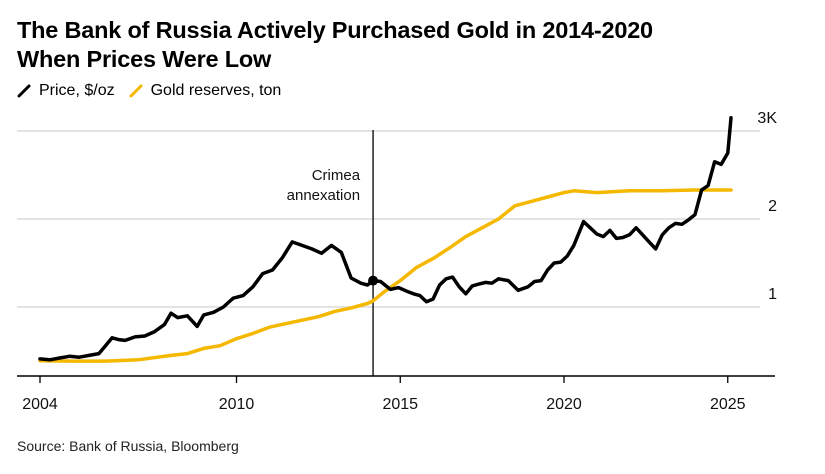  Describe the element at coordinates (772, 206) in the screenshot. I see `y-tick-label: 2` at that location.